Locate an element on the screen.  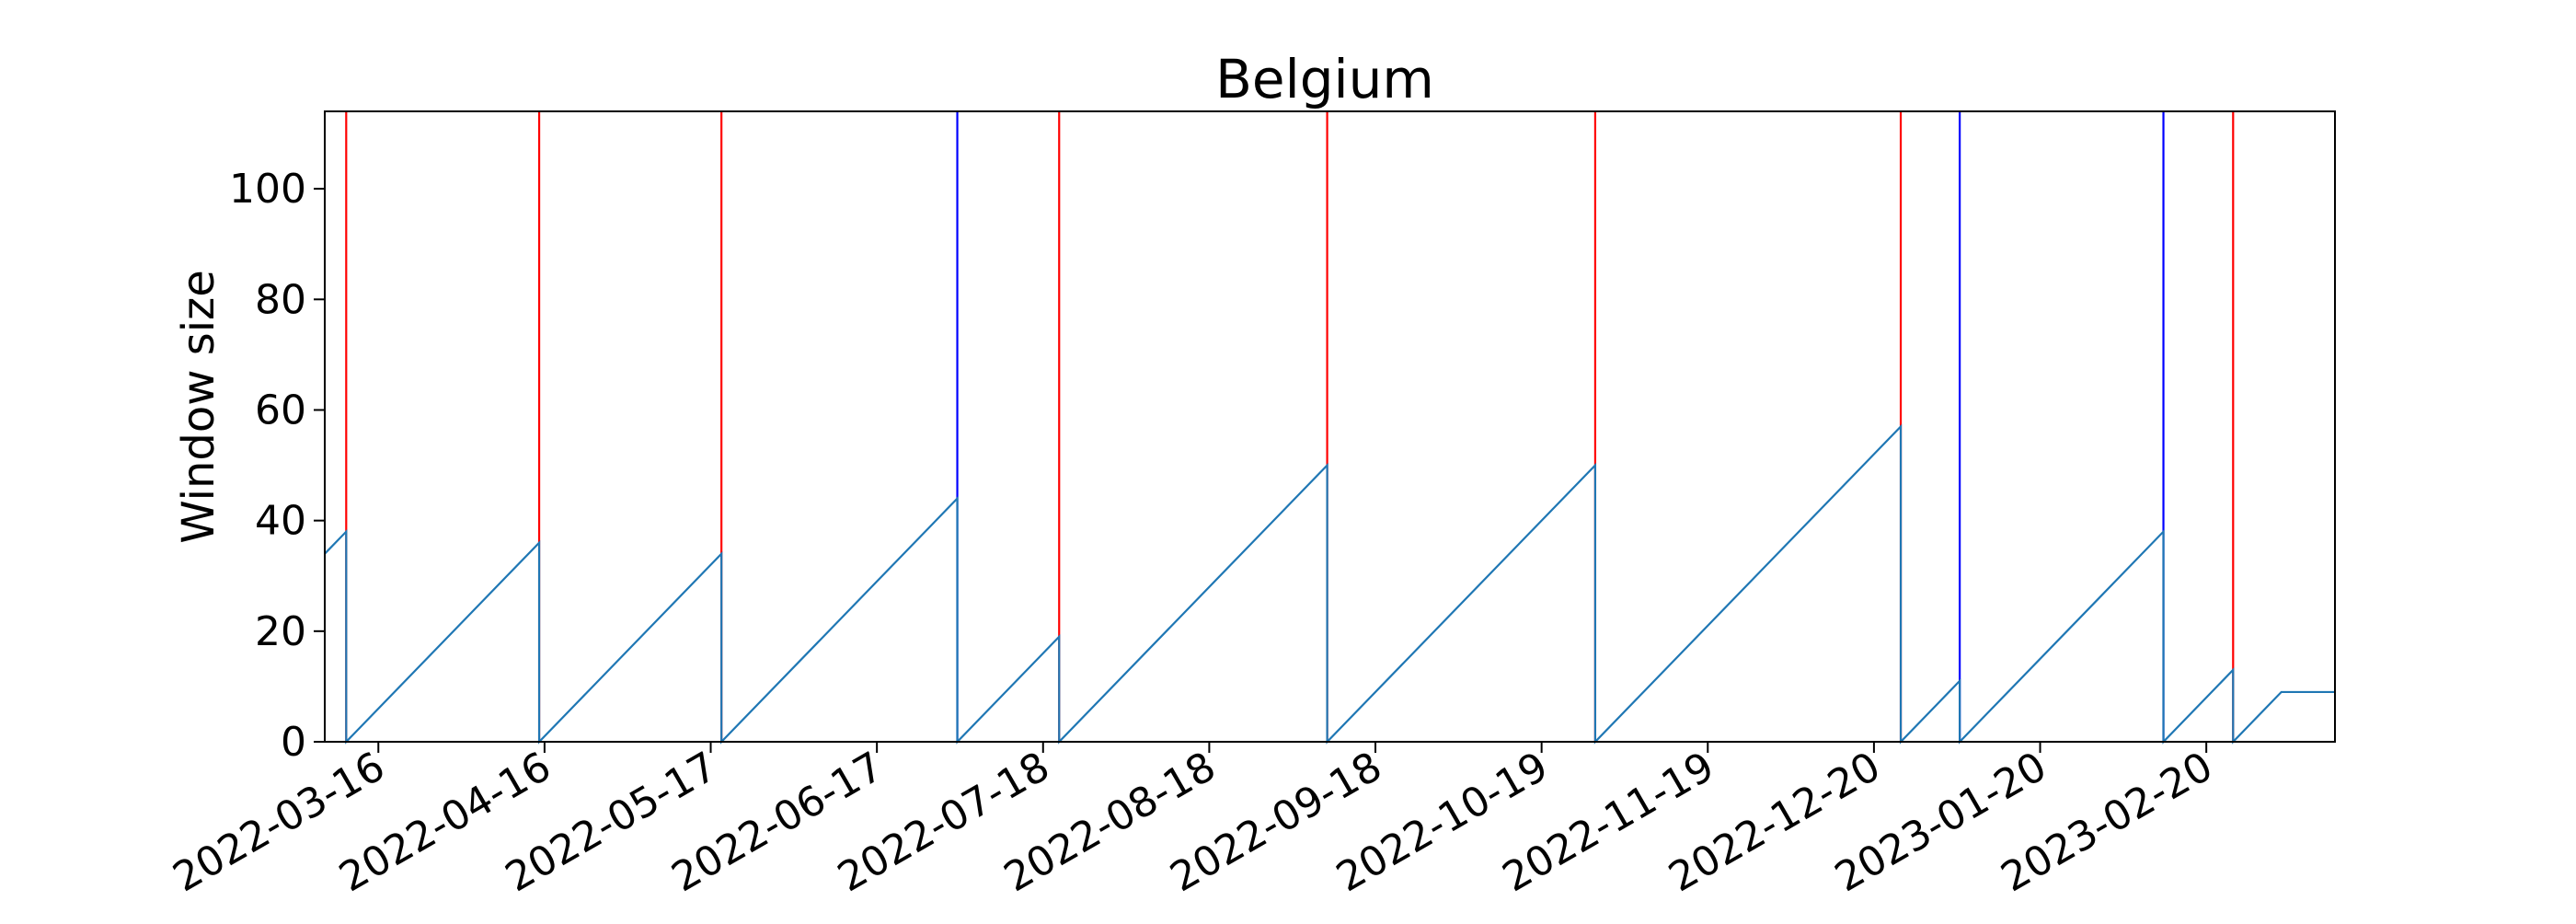
y-tick-label: 40 is located at coordinates (280, 521).